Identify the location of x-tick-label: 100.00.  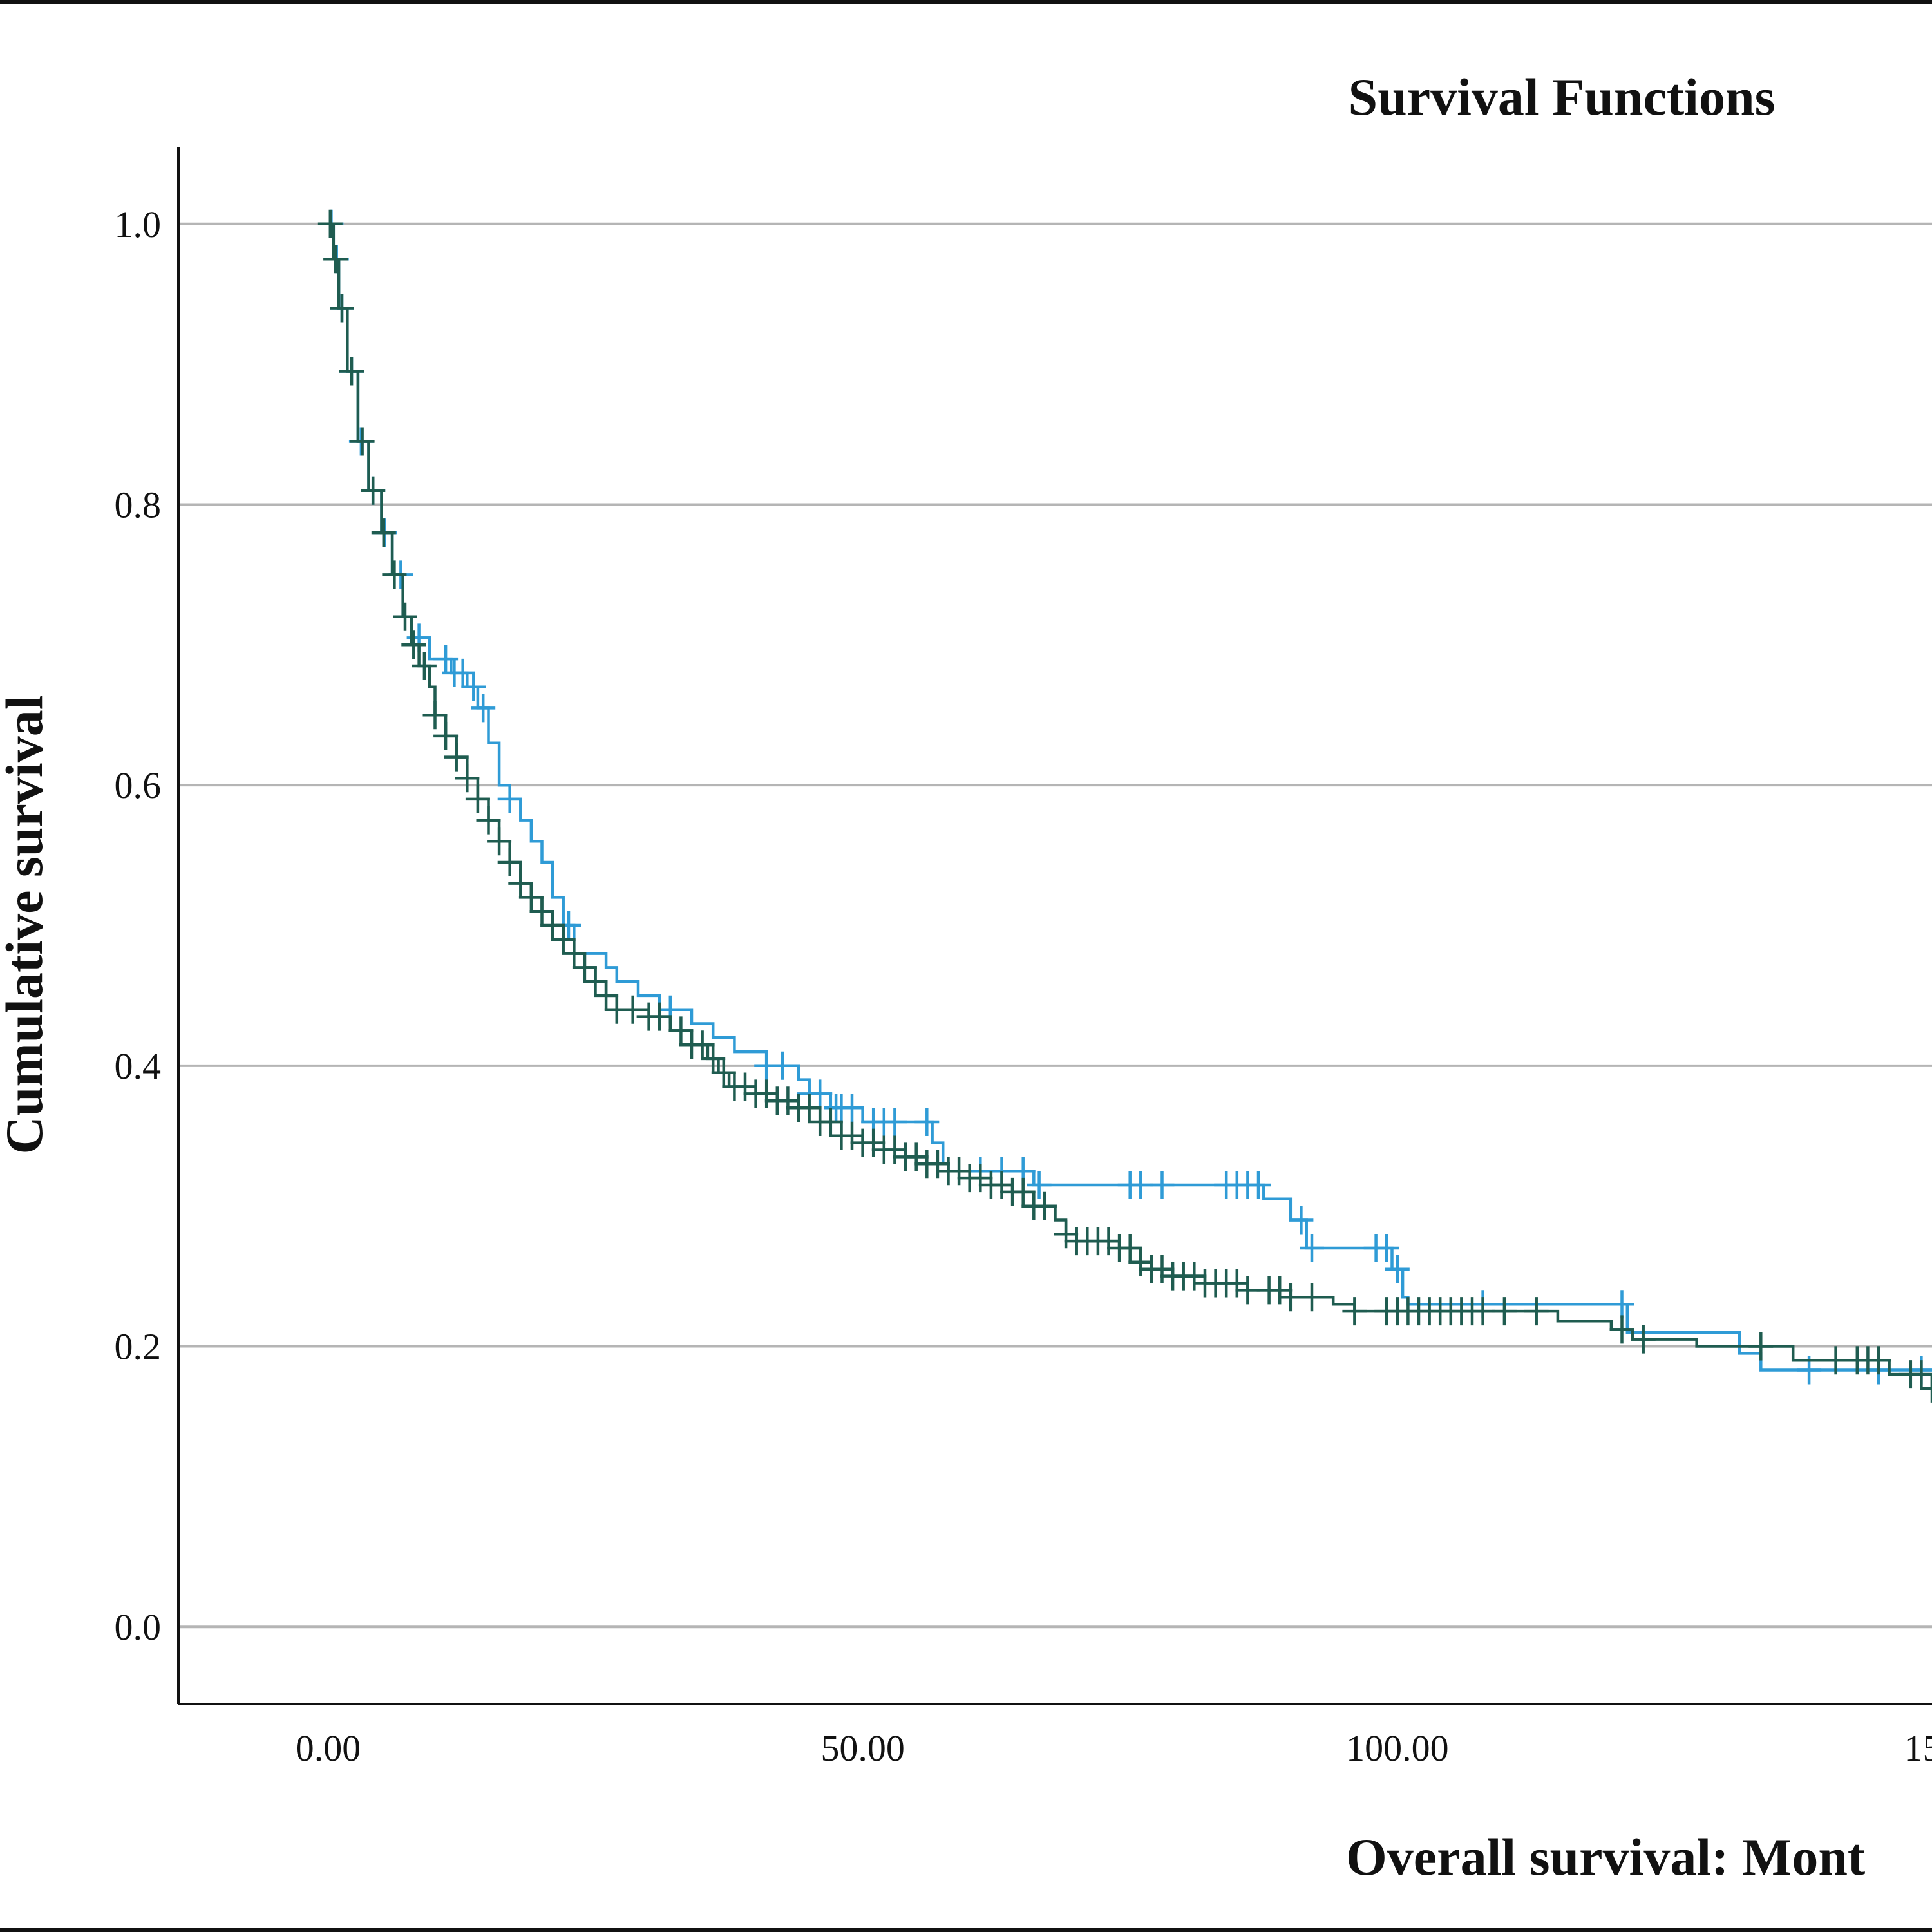
(1397, 1748).